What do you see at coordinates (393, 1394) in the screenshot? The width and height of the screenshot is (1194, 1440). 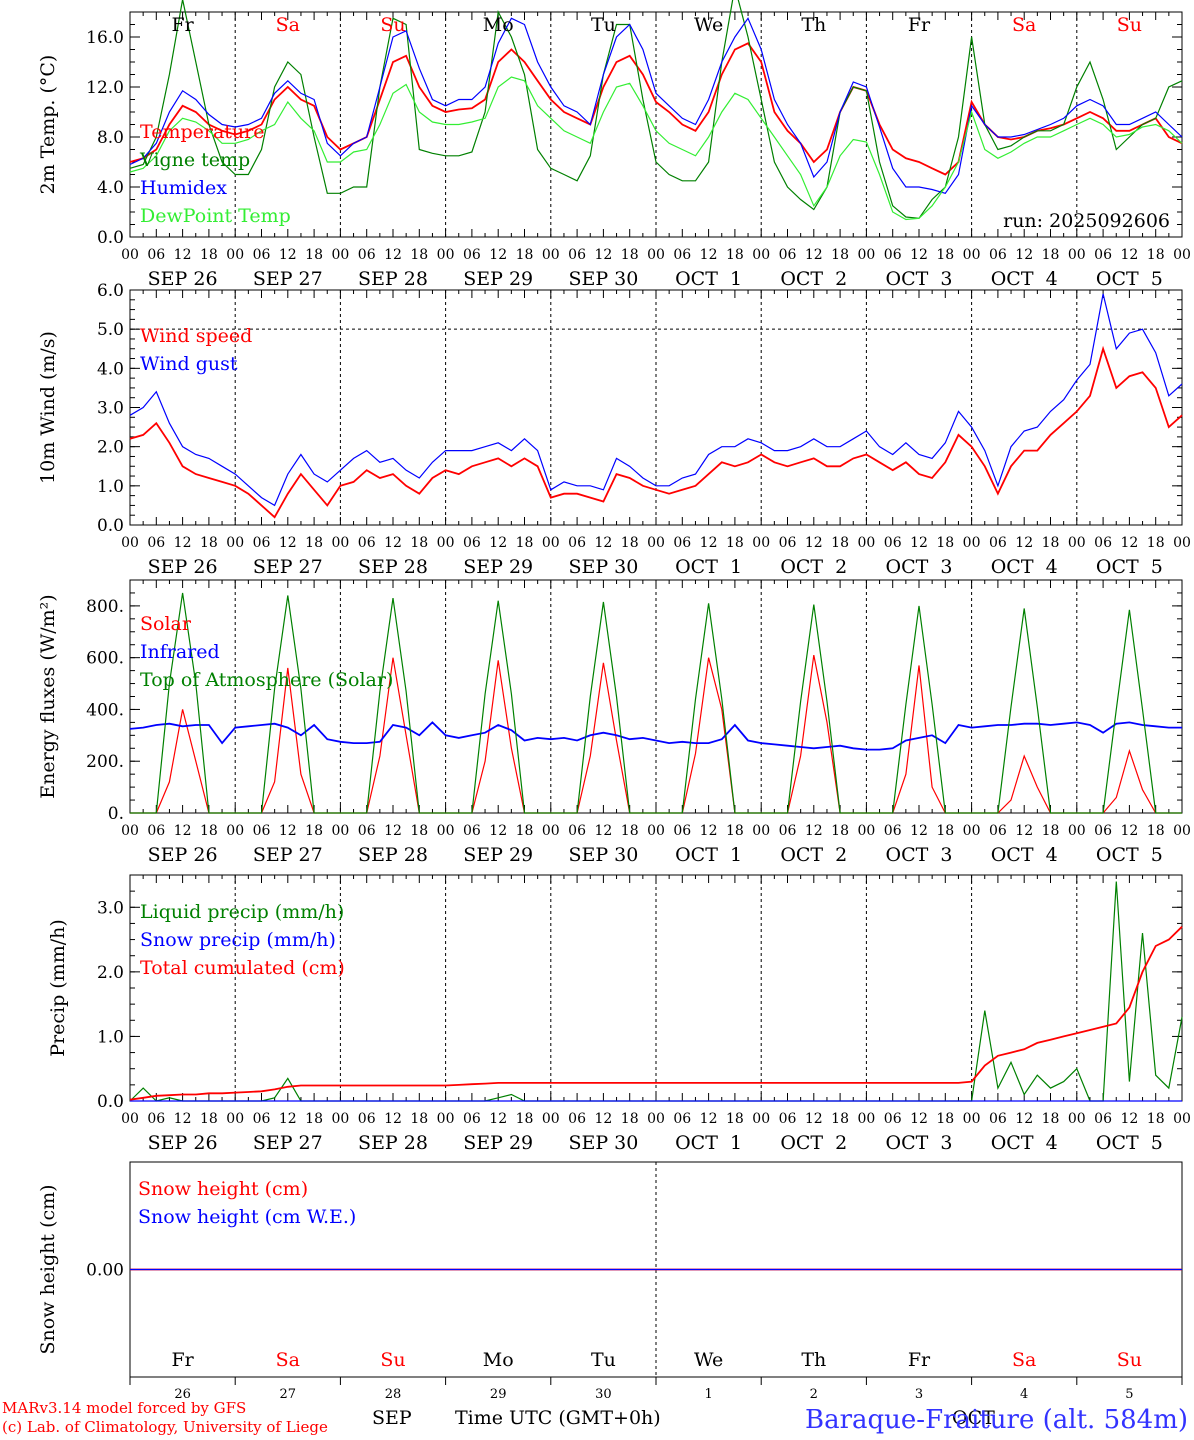 I see `day-number: 28` at bounding box center [393, 1394].